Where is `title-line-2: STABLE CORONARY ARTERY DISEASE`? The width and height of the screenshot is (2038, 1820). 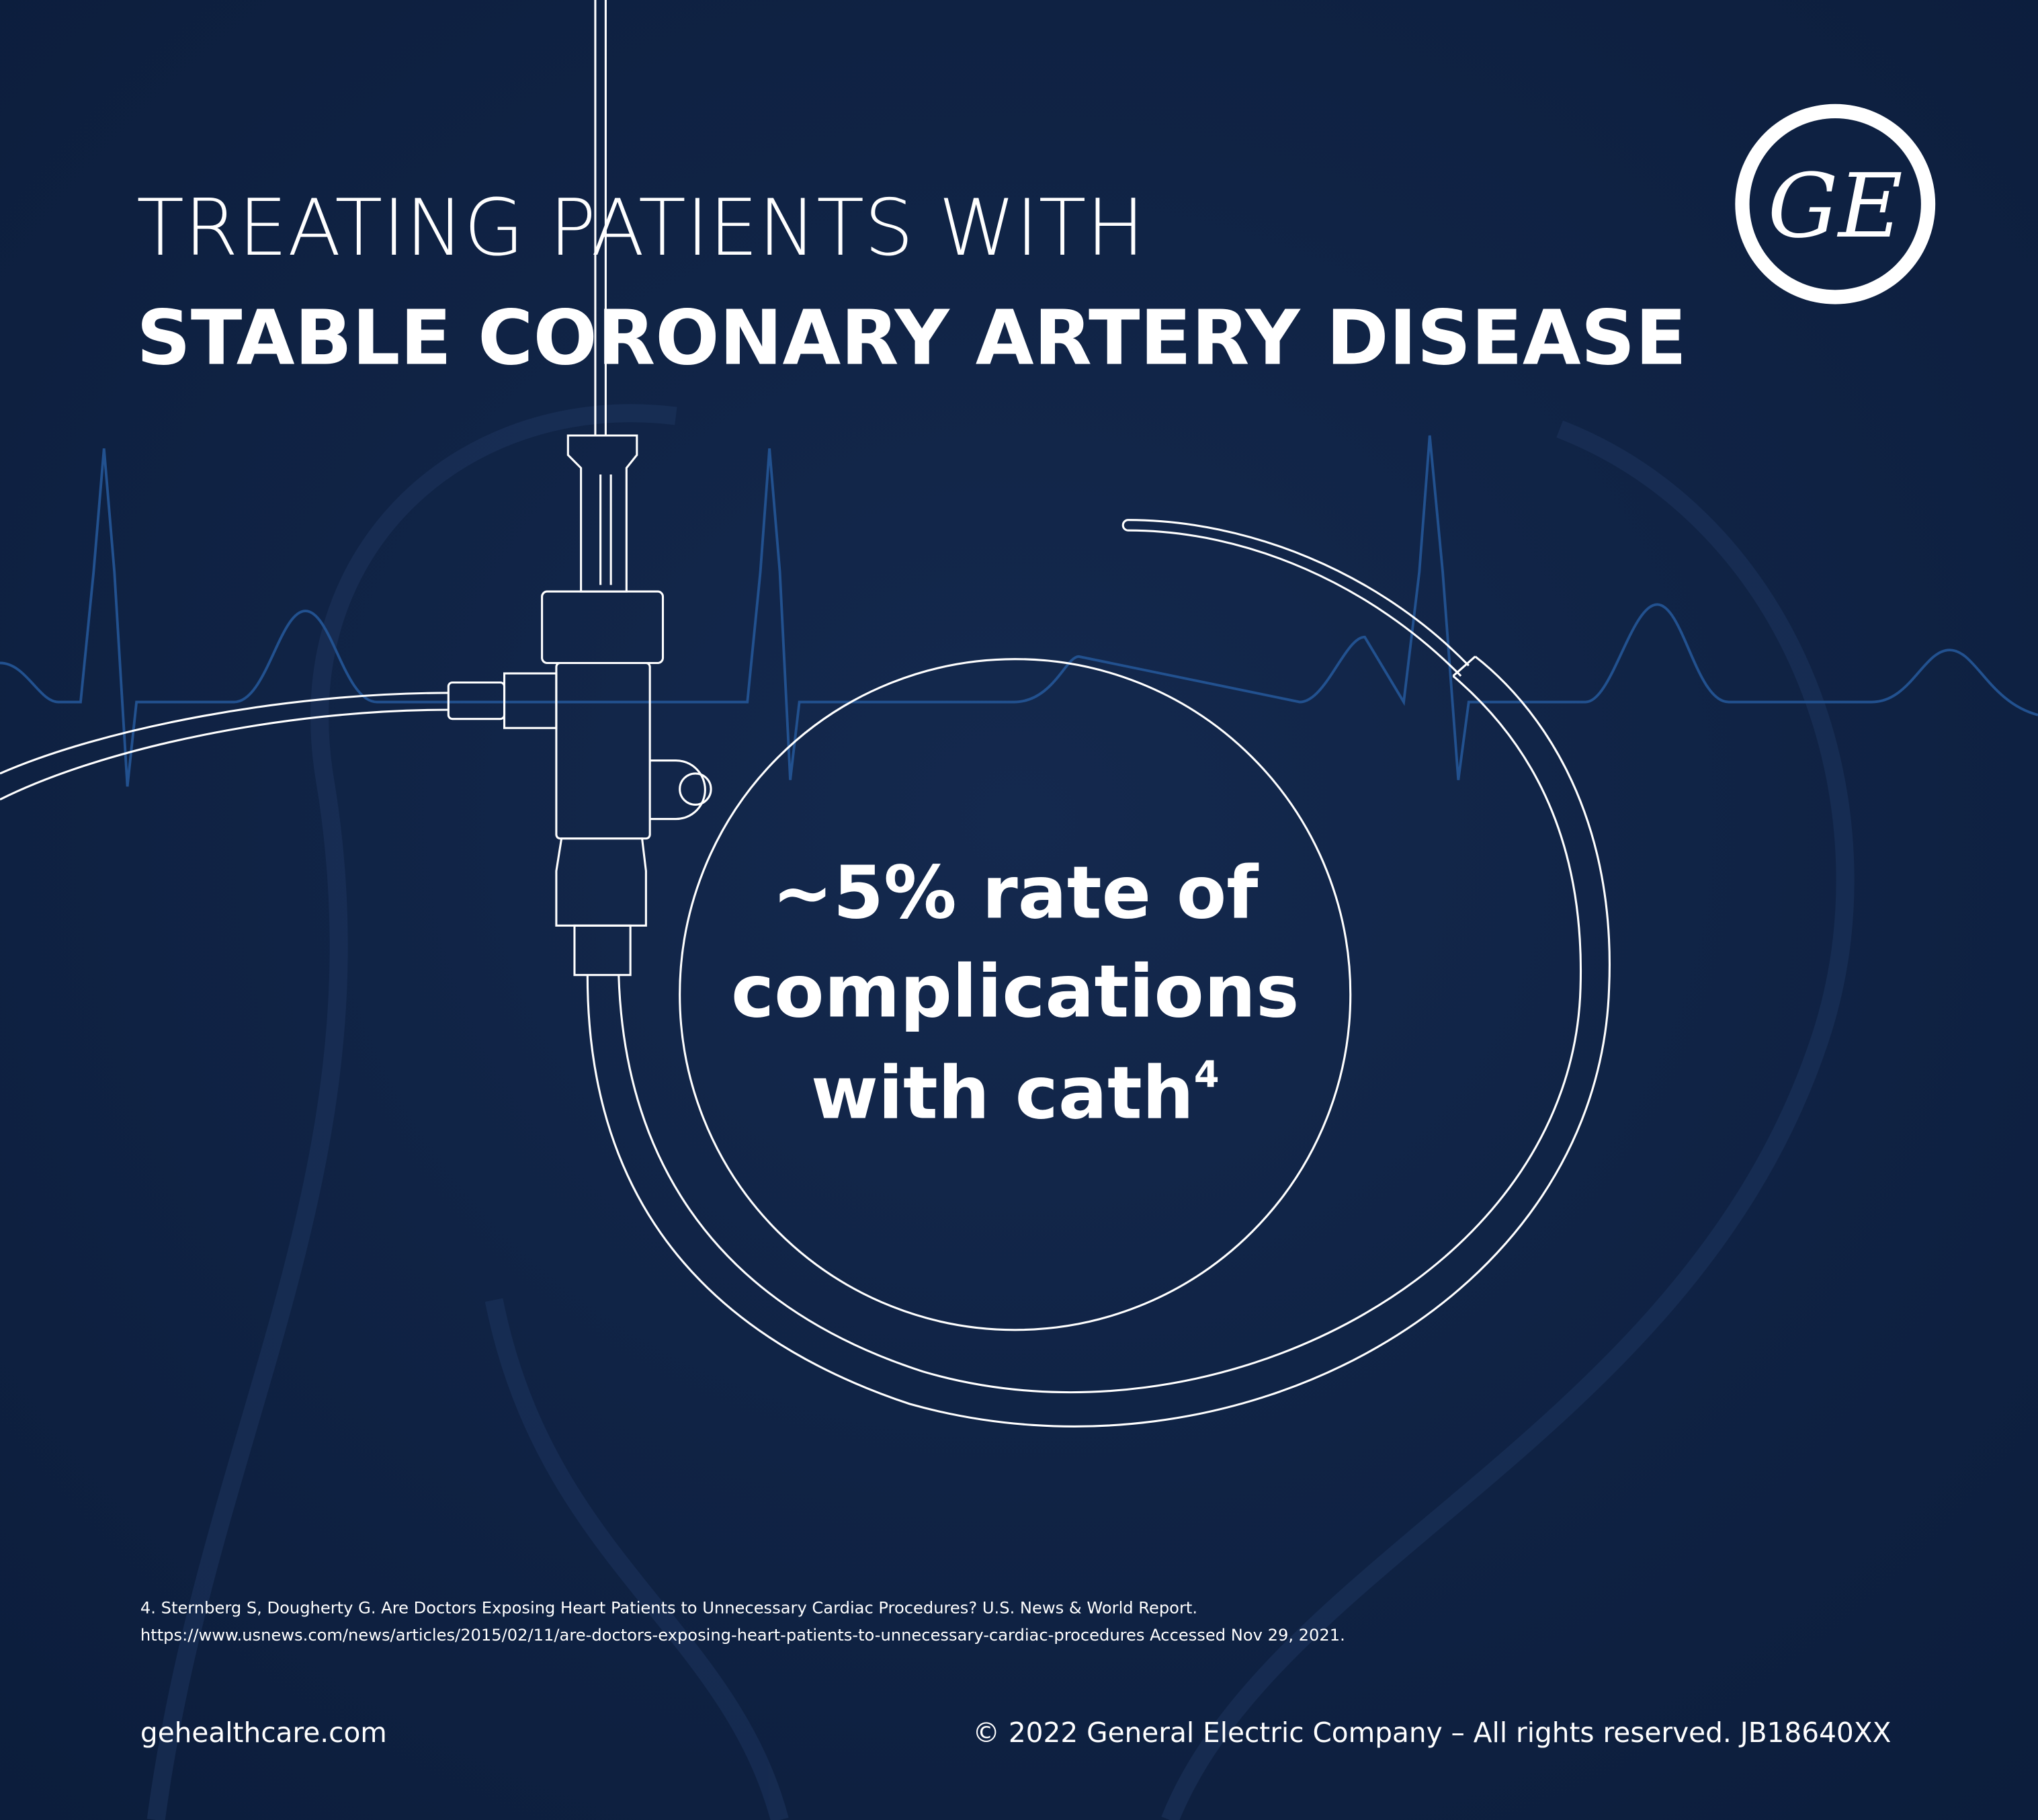
title-line-2: STABLE CORONARY ARTERY DISEASE is located at coordinates (911, 339).